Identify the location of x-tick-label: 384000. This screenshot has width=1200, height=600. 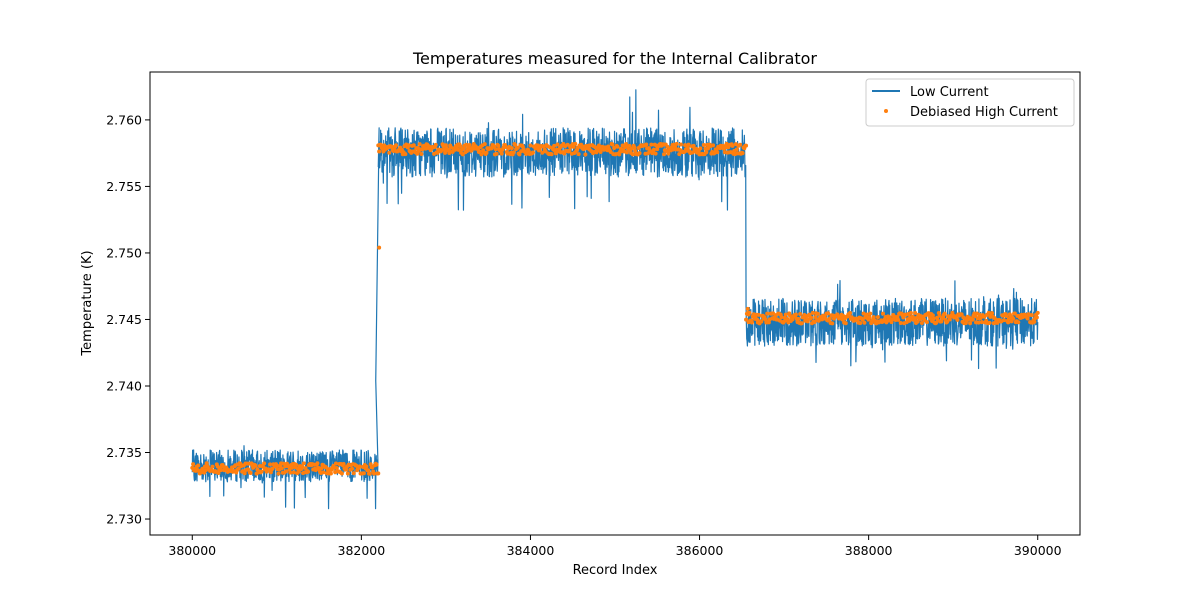
(531, 550).